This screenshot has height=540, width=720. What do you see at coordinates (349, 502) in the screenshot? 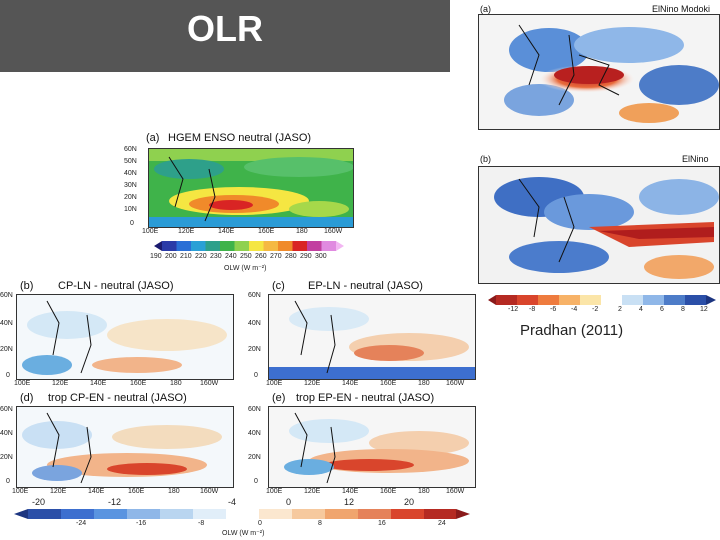
I see `overlay-tick: 12` at bounding box center [349, 502].